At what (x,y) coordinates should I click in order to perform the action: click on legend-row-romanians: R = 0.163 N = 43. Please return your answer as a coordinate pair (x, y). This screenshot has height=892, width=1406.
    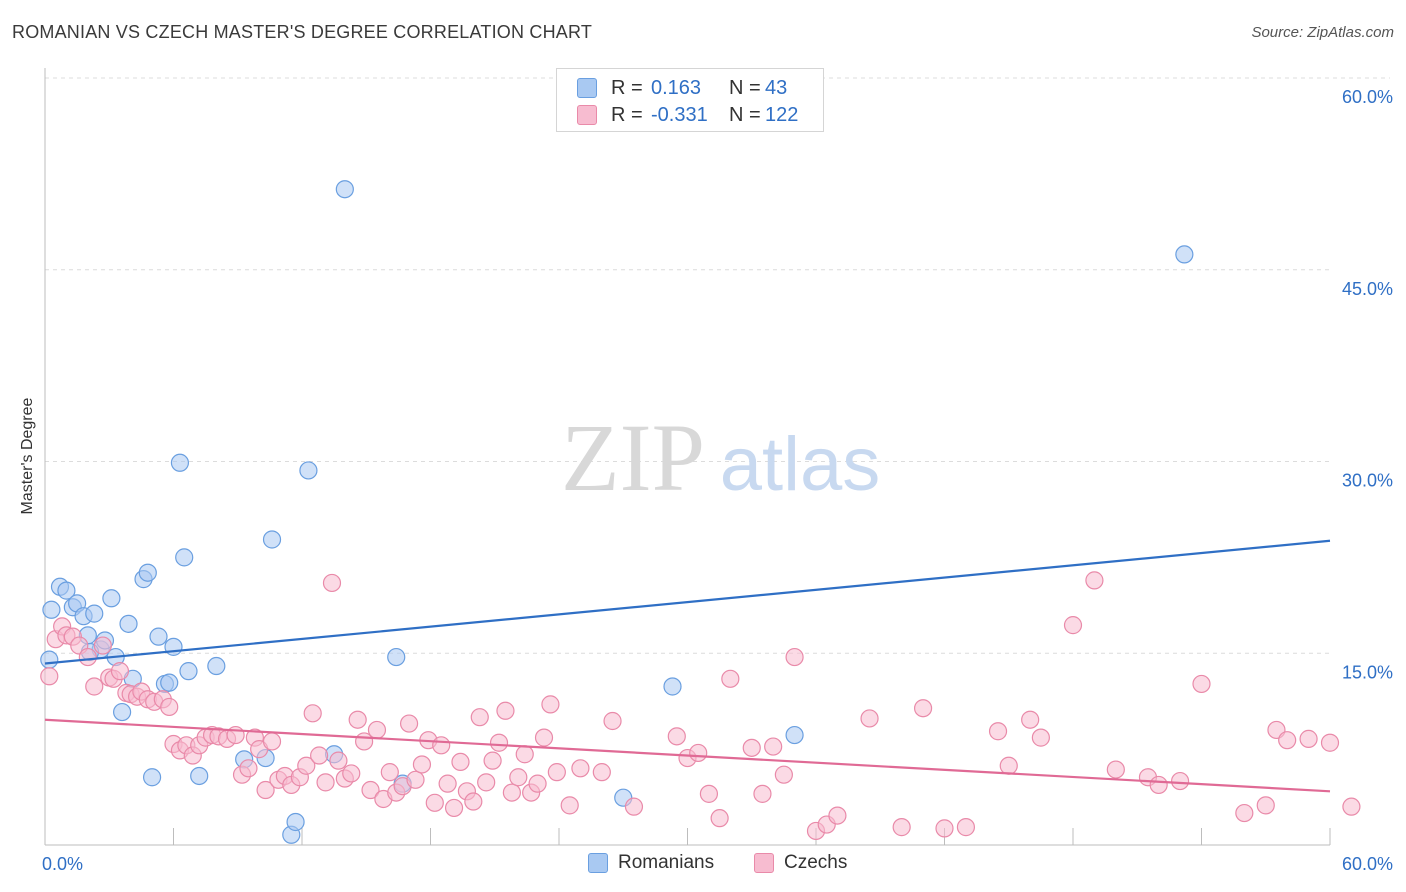
    Looking at the image, I should click on (682, 88).